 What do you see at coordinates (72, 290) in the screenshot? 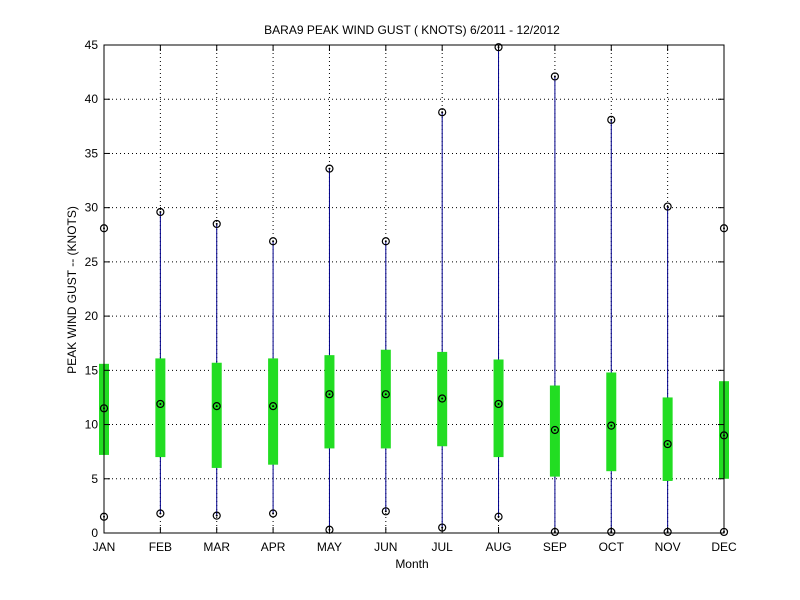
I see `y-axis-label: PEAK WIND GUST -- (KNOTS)` at bounding box center [72, 290].